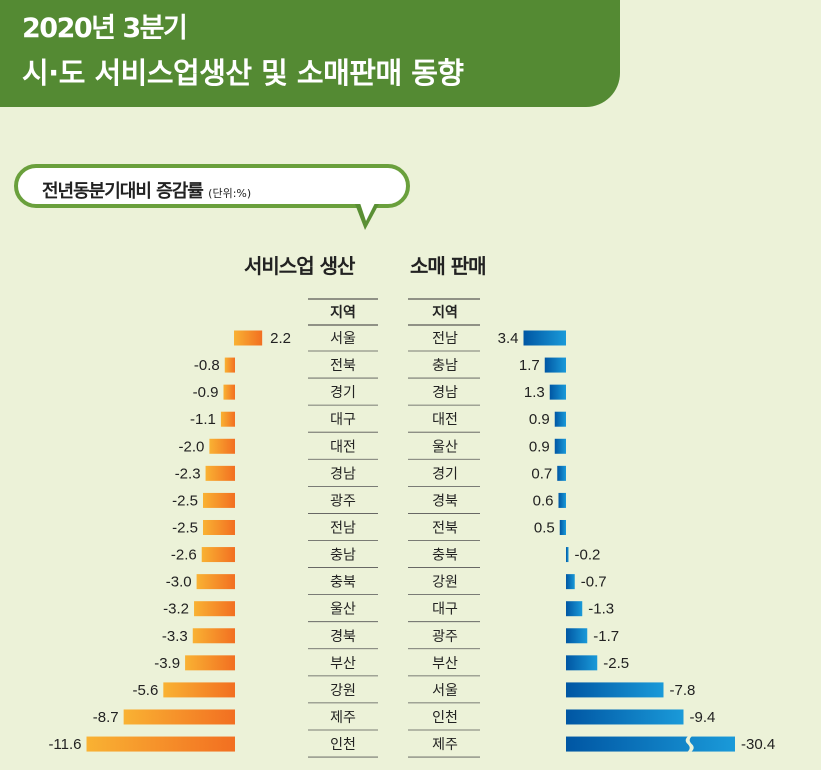 Image resolution: width=821 pixels, height=770 pixels. What do you see at coordinates (508, 338) in the screenshot?
I see `data-label: 3.4` at bounding box center [508, 338].